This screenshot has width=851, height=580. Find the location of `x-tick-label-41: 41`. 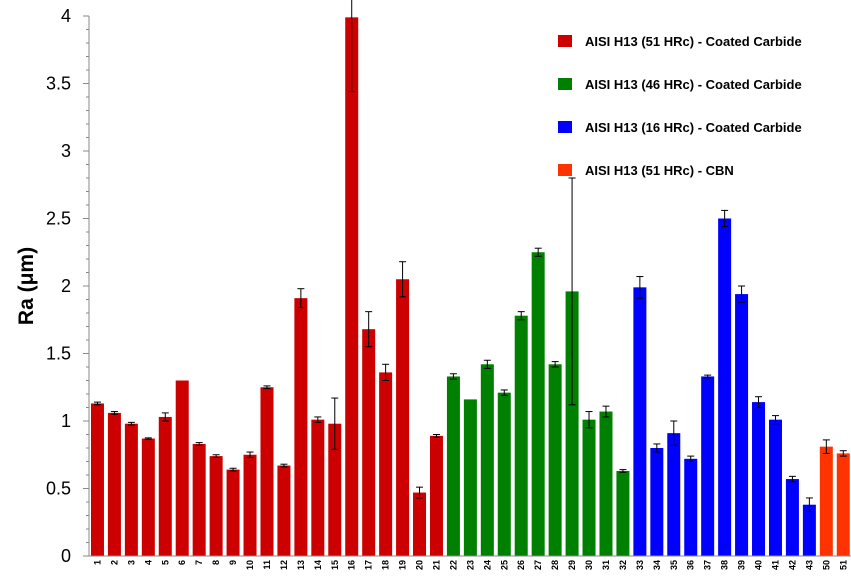

x-tick-label-41: 41 is located at coordinates (775, 565).